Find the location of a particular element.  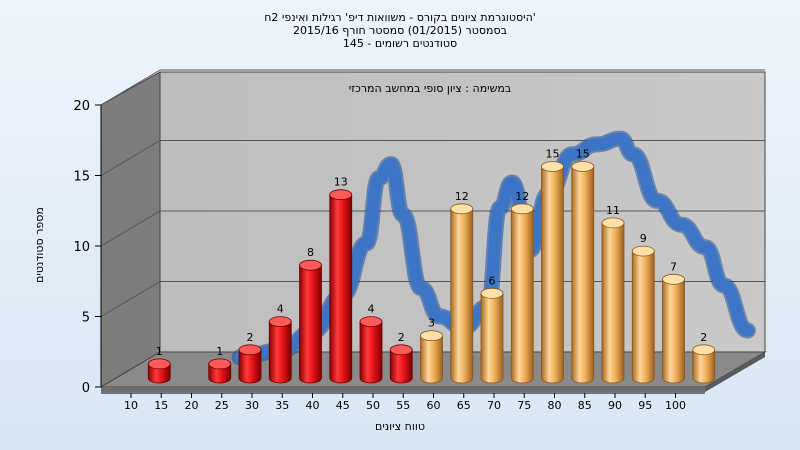

chart-floor-right-edge is located at coordinates (735, 372).